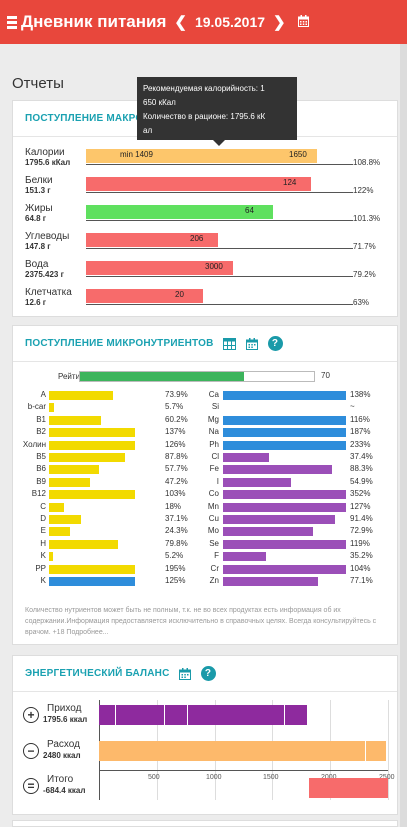  I want to click on energy-value: 1795.6 ккал, so click(65, 719).